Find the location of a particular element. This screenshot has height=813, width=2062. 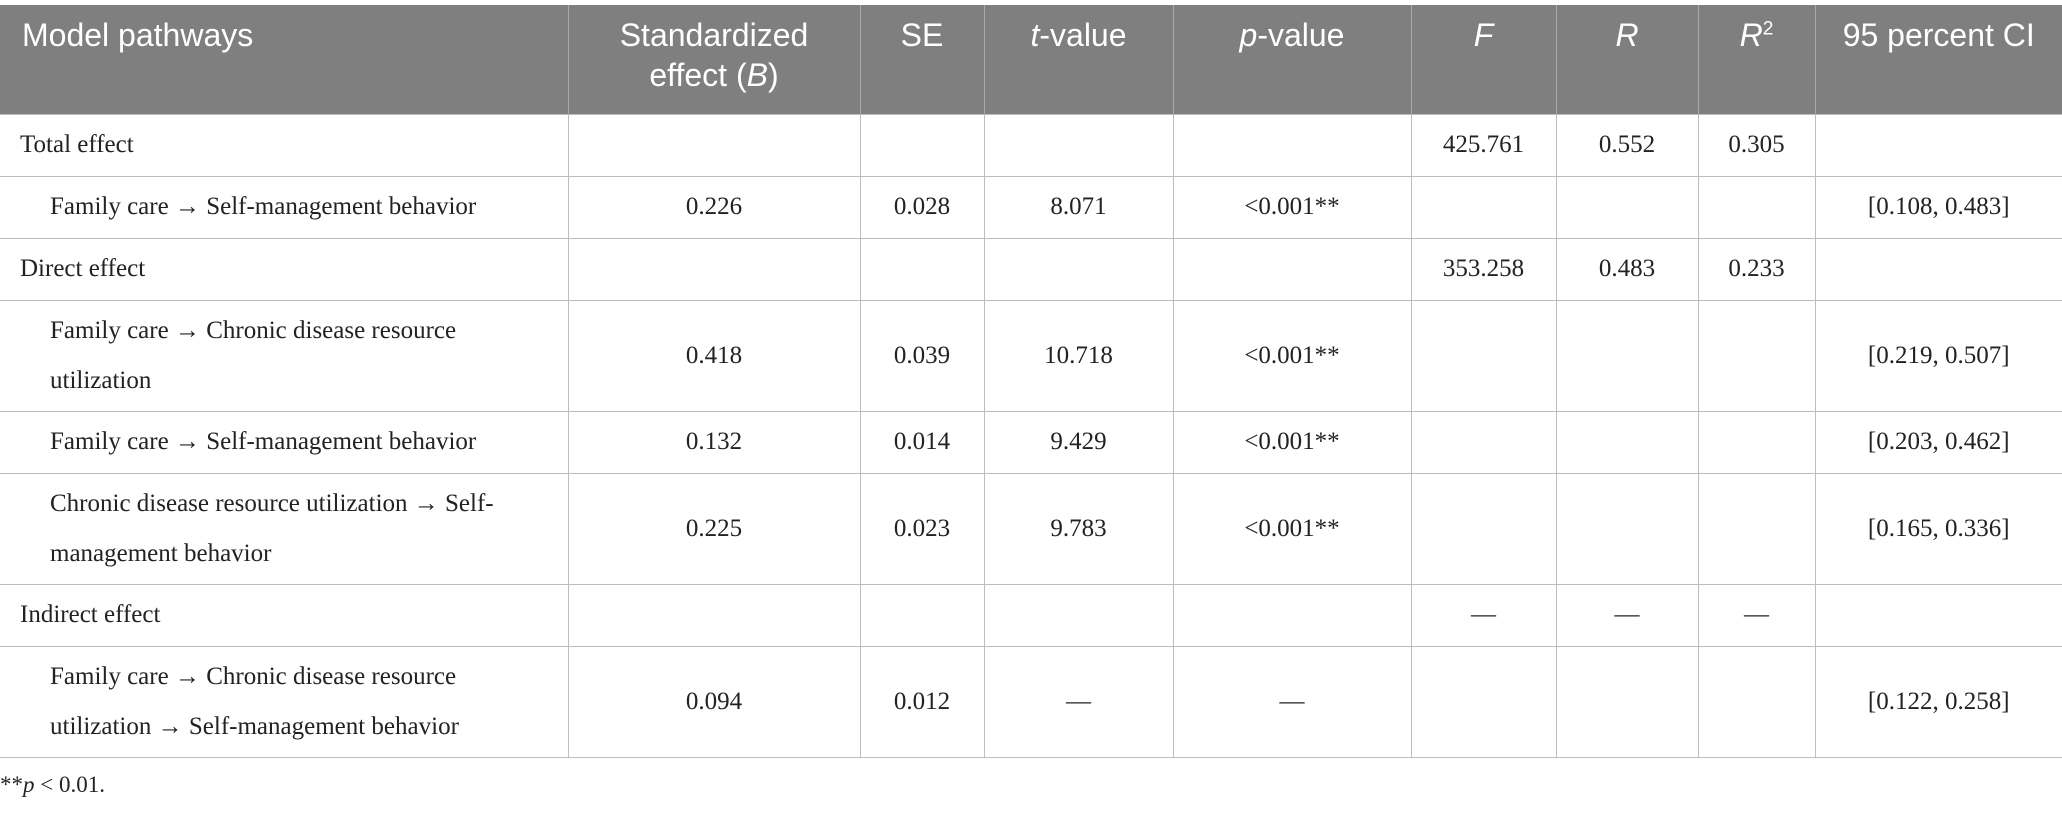

cell: 0.225 is located at coordinates (714, 528).